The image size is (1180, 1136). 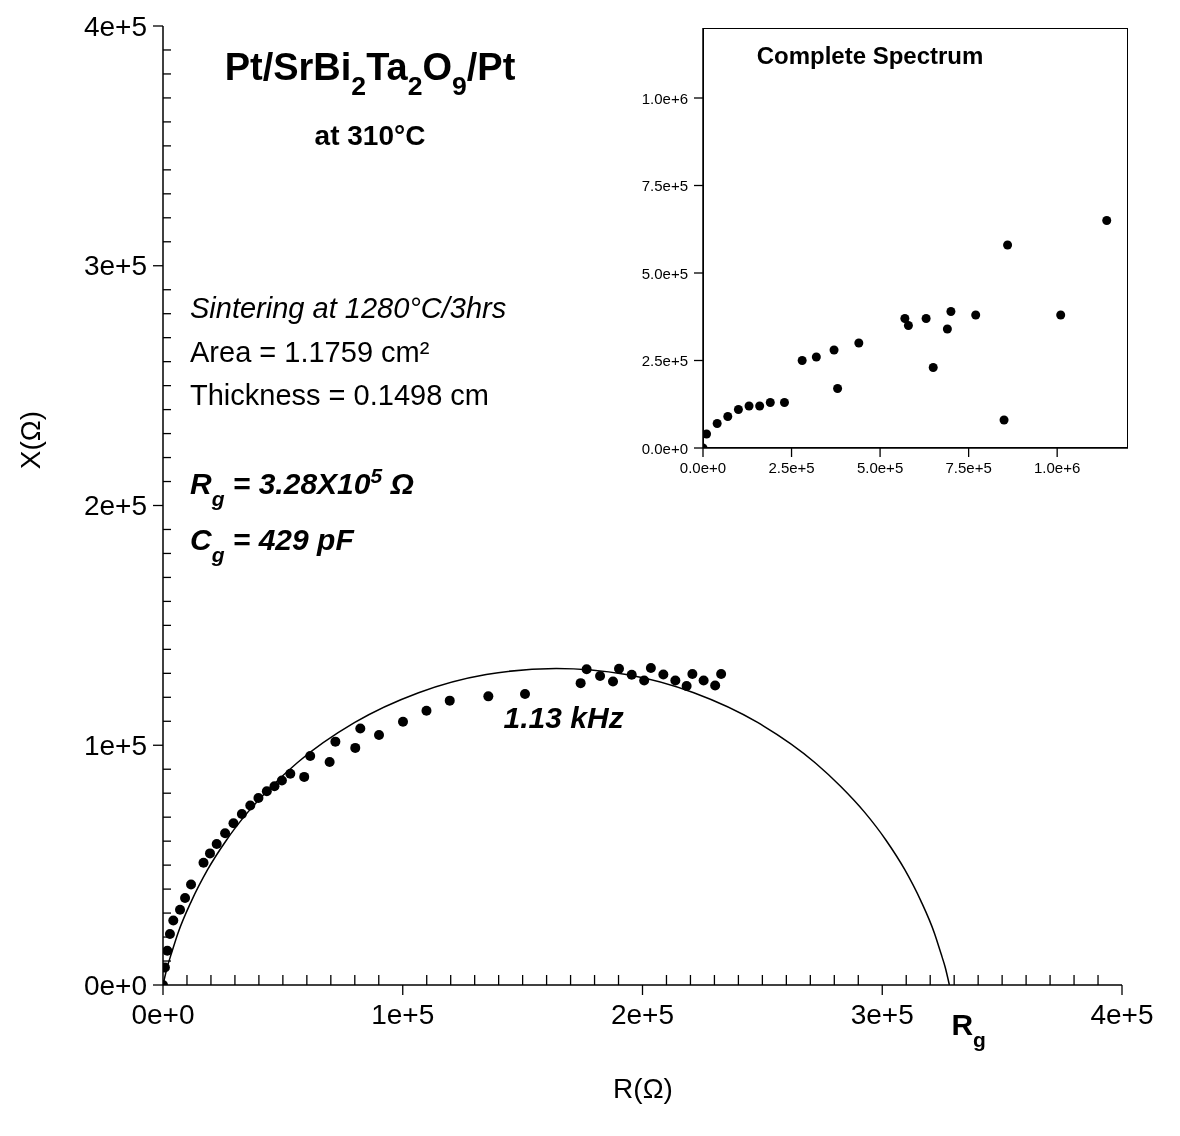 I want to click on x-tick-label: 3e+5, so click(x=882, y=1015).